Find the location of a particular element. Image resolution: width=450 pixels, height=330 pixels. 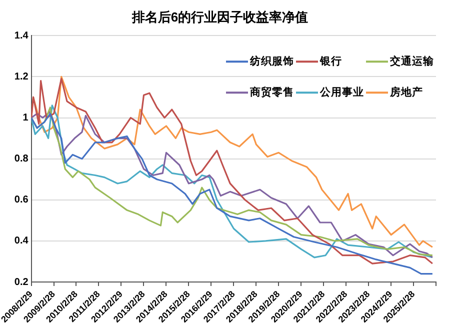

legend-label: 商贸零售 is located at coordinates (271, 91).